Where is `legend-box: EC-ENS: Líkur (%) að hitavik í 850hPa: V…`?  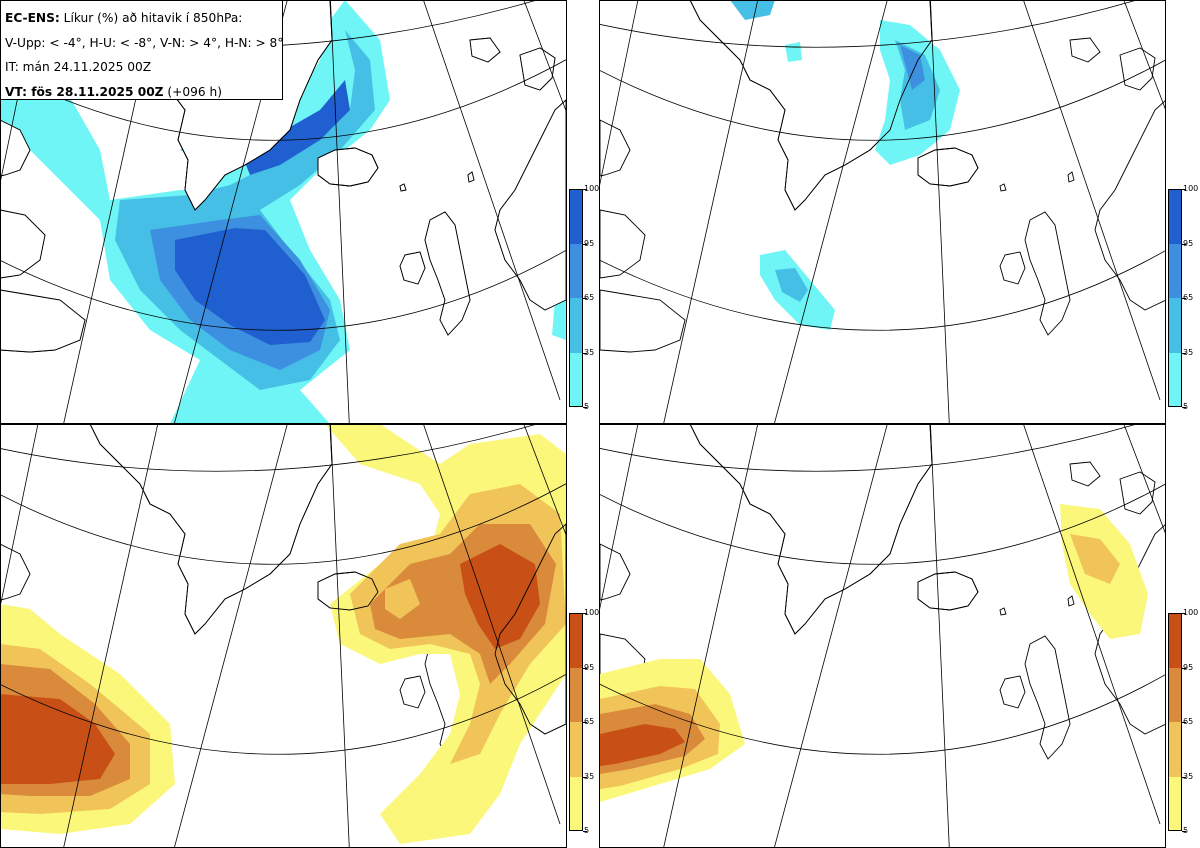 legend-box: EC-ENS: Líkur (%) að hitavik í 850hPa: V… is located at coordinates (141, 50).